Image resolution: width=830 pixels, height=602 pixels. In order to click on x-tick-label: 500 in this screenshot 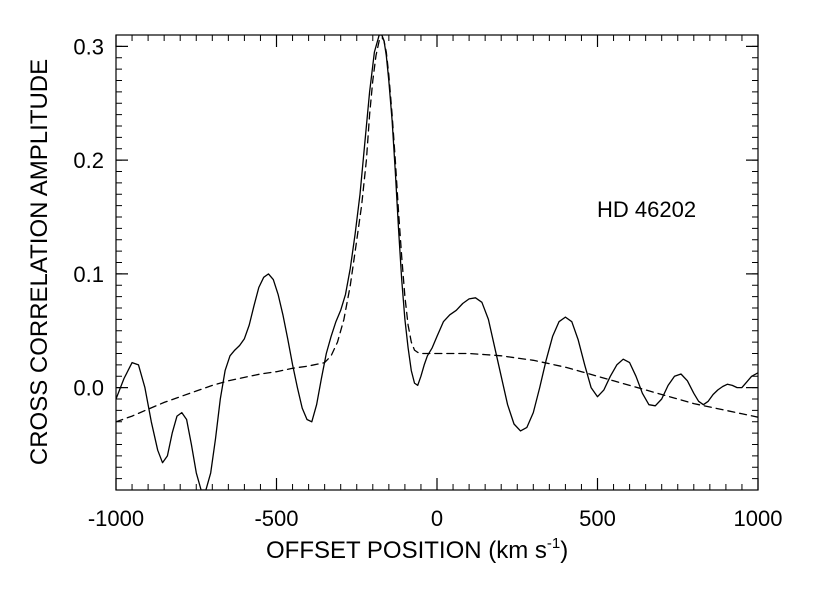, I will do `click(597, 518)`.